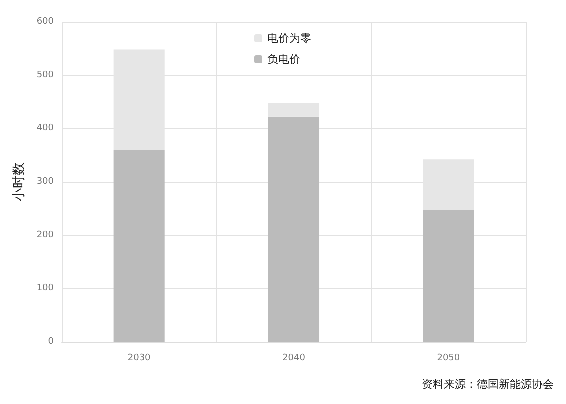 This screenshot has width=566, height=404. I want to click on y-tick-label: 400, so click(45, 129).